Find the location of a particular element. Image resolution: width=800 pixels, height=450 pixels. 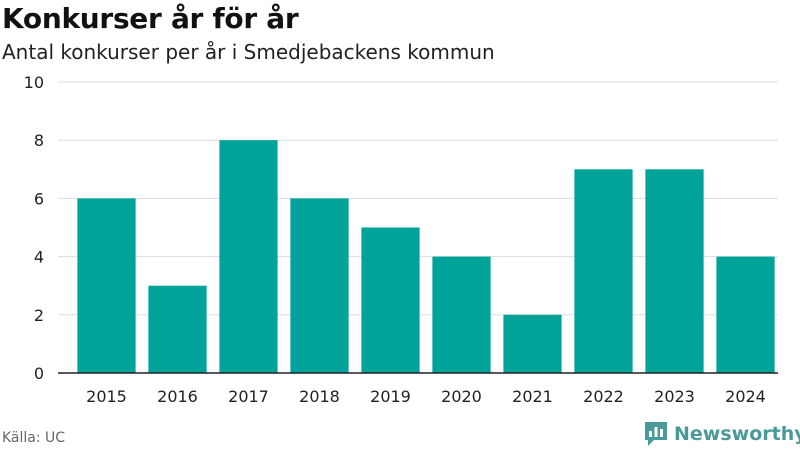

x-tick-label: 2022 is located at coordinates (603, 396).